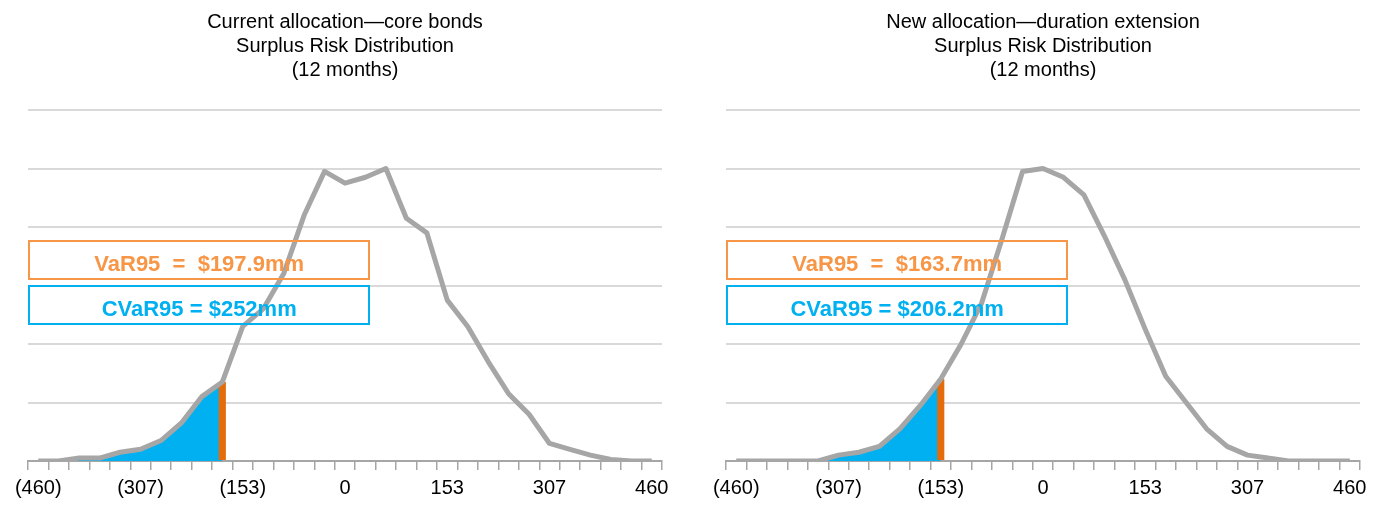 This screenshot has width=1397, height=506. What do you see at coordinates (897, 259) in the screenshot?
I see `annotation: VaR95 = $163.7mm` at bounding box center [897, 259].